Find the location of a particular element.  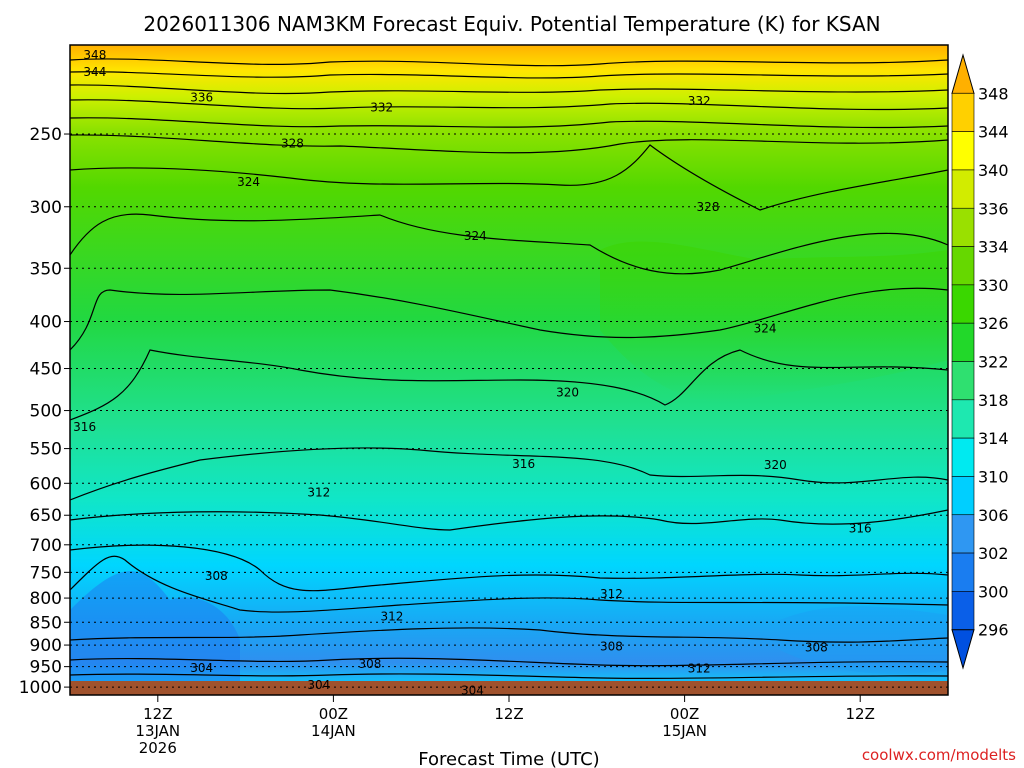

y-tick-label: 800 is located at coordinates (46, 599).